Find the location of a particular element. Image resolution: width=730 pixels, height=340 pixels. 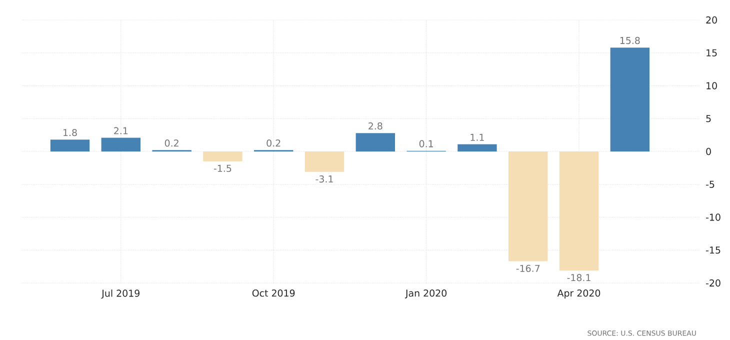

data-label: -18.1 is located at coordinates (578, 278).